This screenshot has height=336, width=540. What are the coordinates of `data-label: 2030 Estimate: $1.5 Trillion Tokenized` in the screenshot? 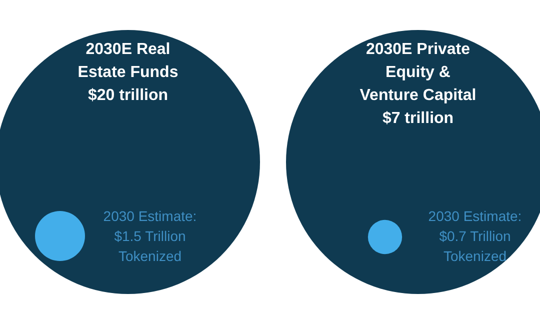 It's located at (150, 236).